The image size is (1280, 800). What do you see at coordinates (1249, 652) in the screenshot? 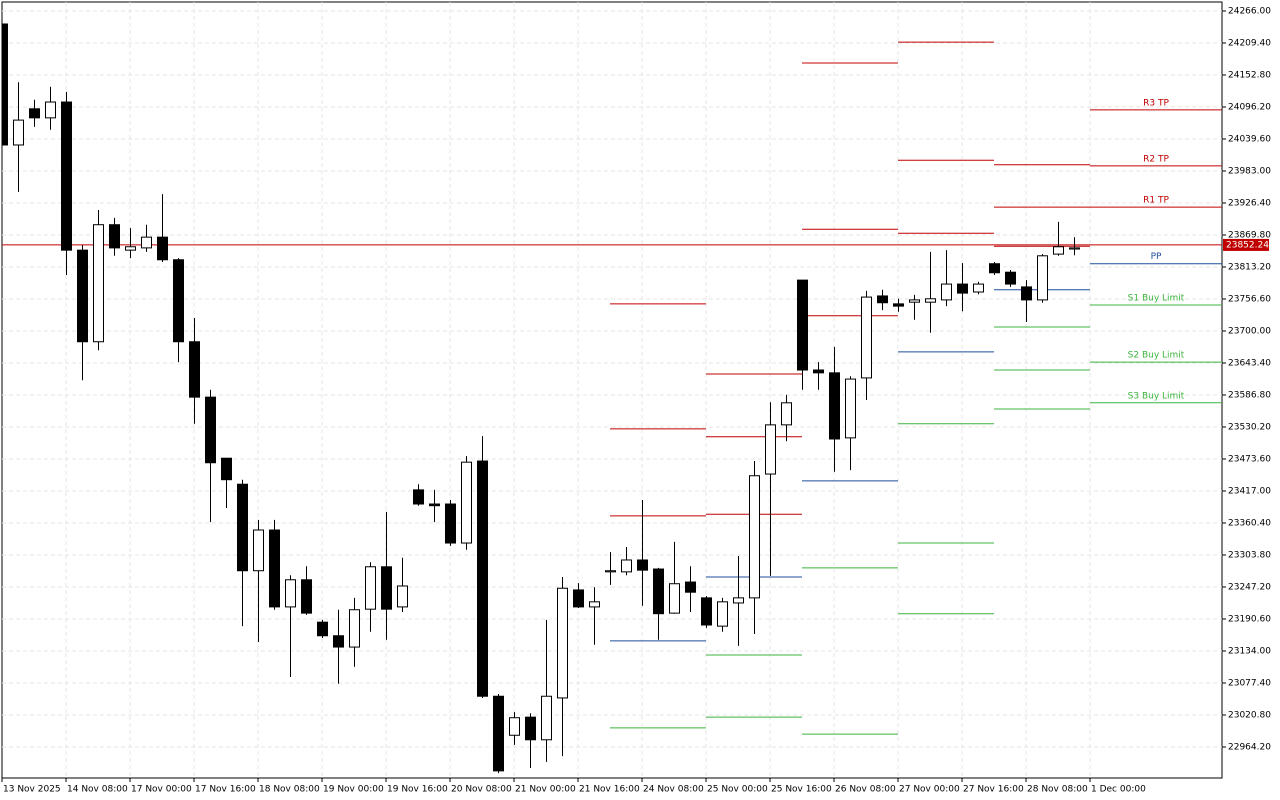
I see `y-tick-label: 23134.00` at bounding box center [1249, 652].